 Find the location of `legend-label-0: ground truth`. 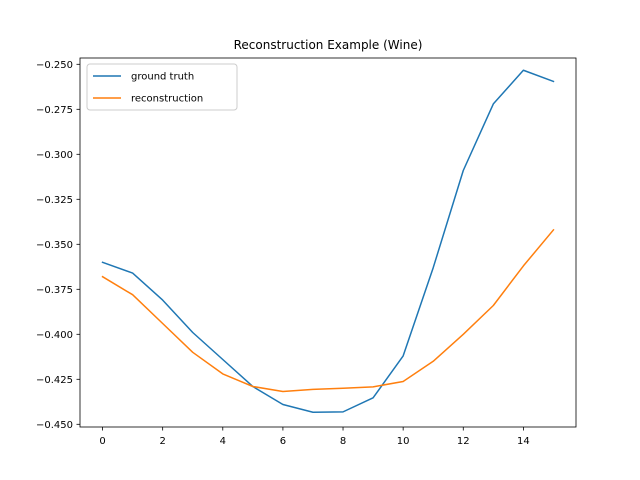

legend-label-0: ground truth is located at coordinates (162, 77).